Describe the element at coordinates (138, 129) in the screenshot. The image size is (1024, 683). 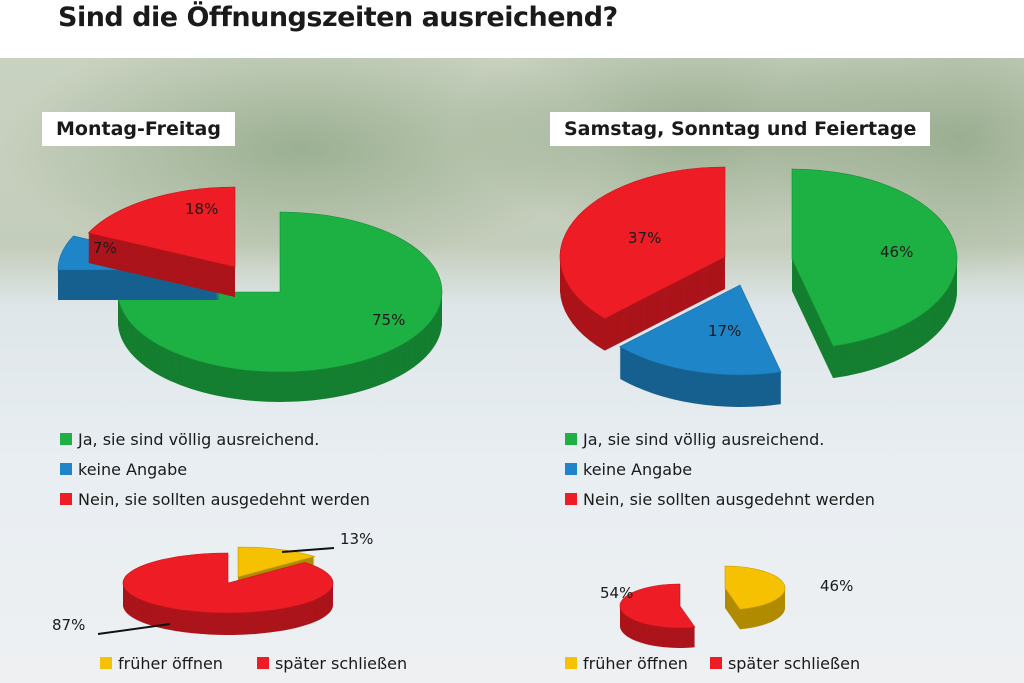
I see `panel-title-weekdays: Montag-Freitag` at that location.